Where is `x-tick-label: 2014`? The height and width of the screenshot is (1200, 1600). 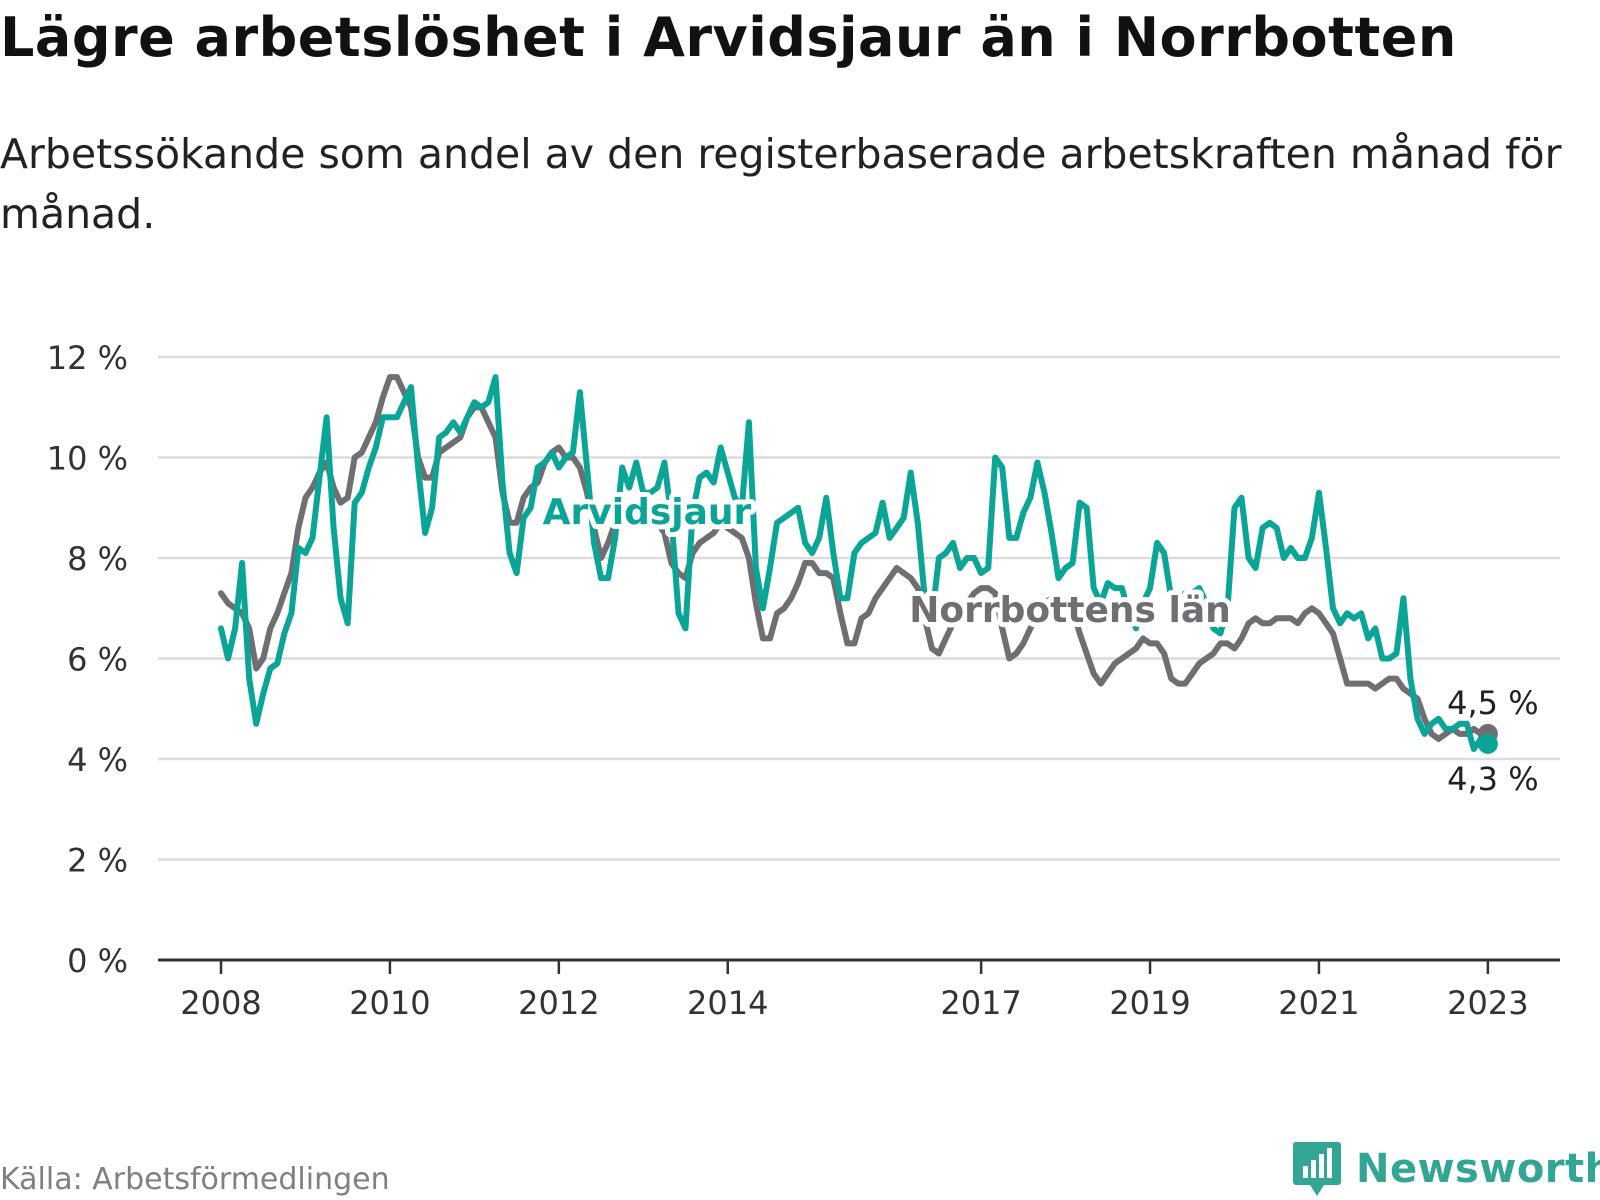 x-tick-label: 2014 is located at coordinates (727, 1003).